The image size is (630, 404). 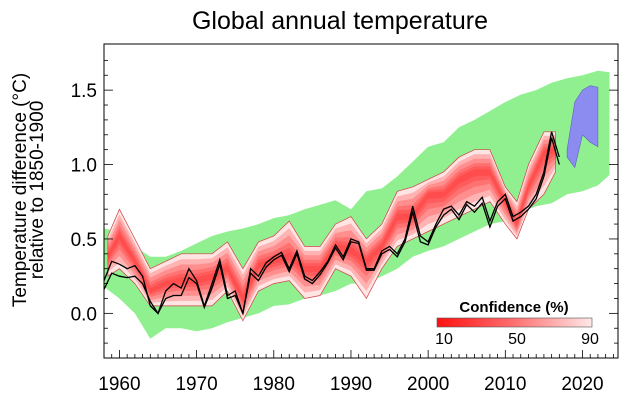 I want to click on x-tick-label-1980: 1980, so click(x=274, y=384).